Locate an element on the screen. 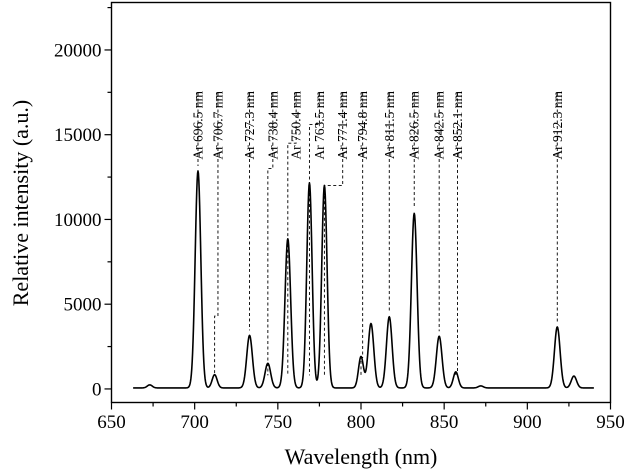  y-tick-label: 0 is located at coordinates (97, 389).